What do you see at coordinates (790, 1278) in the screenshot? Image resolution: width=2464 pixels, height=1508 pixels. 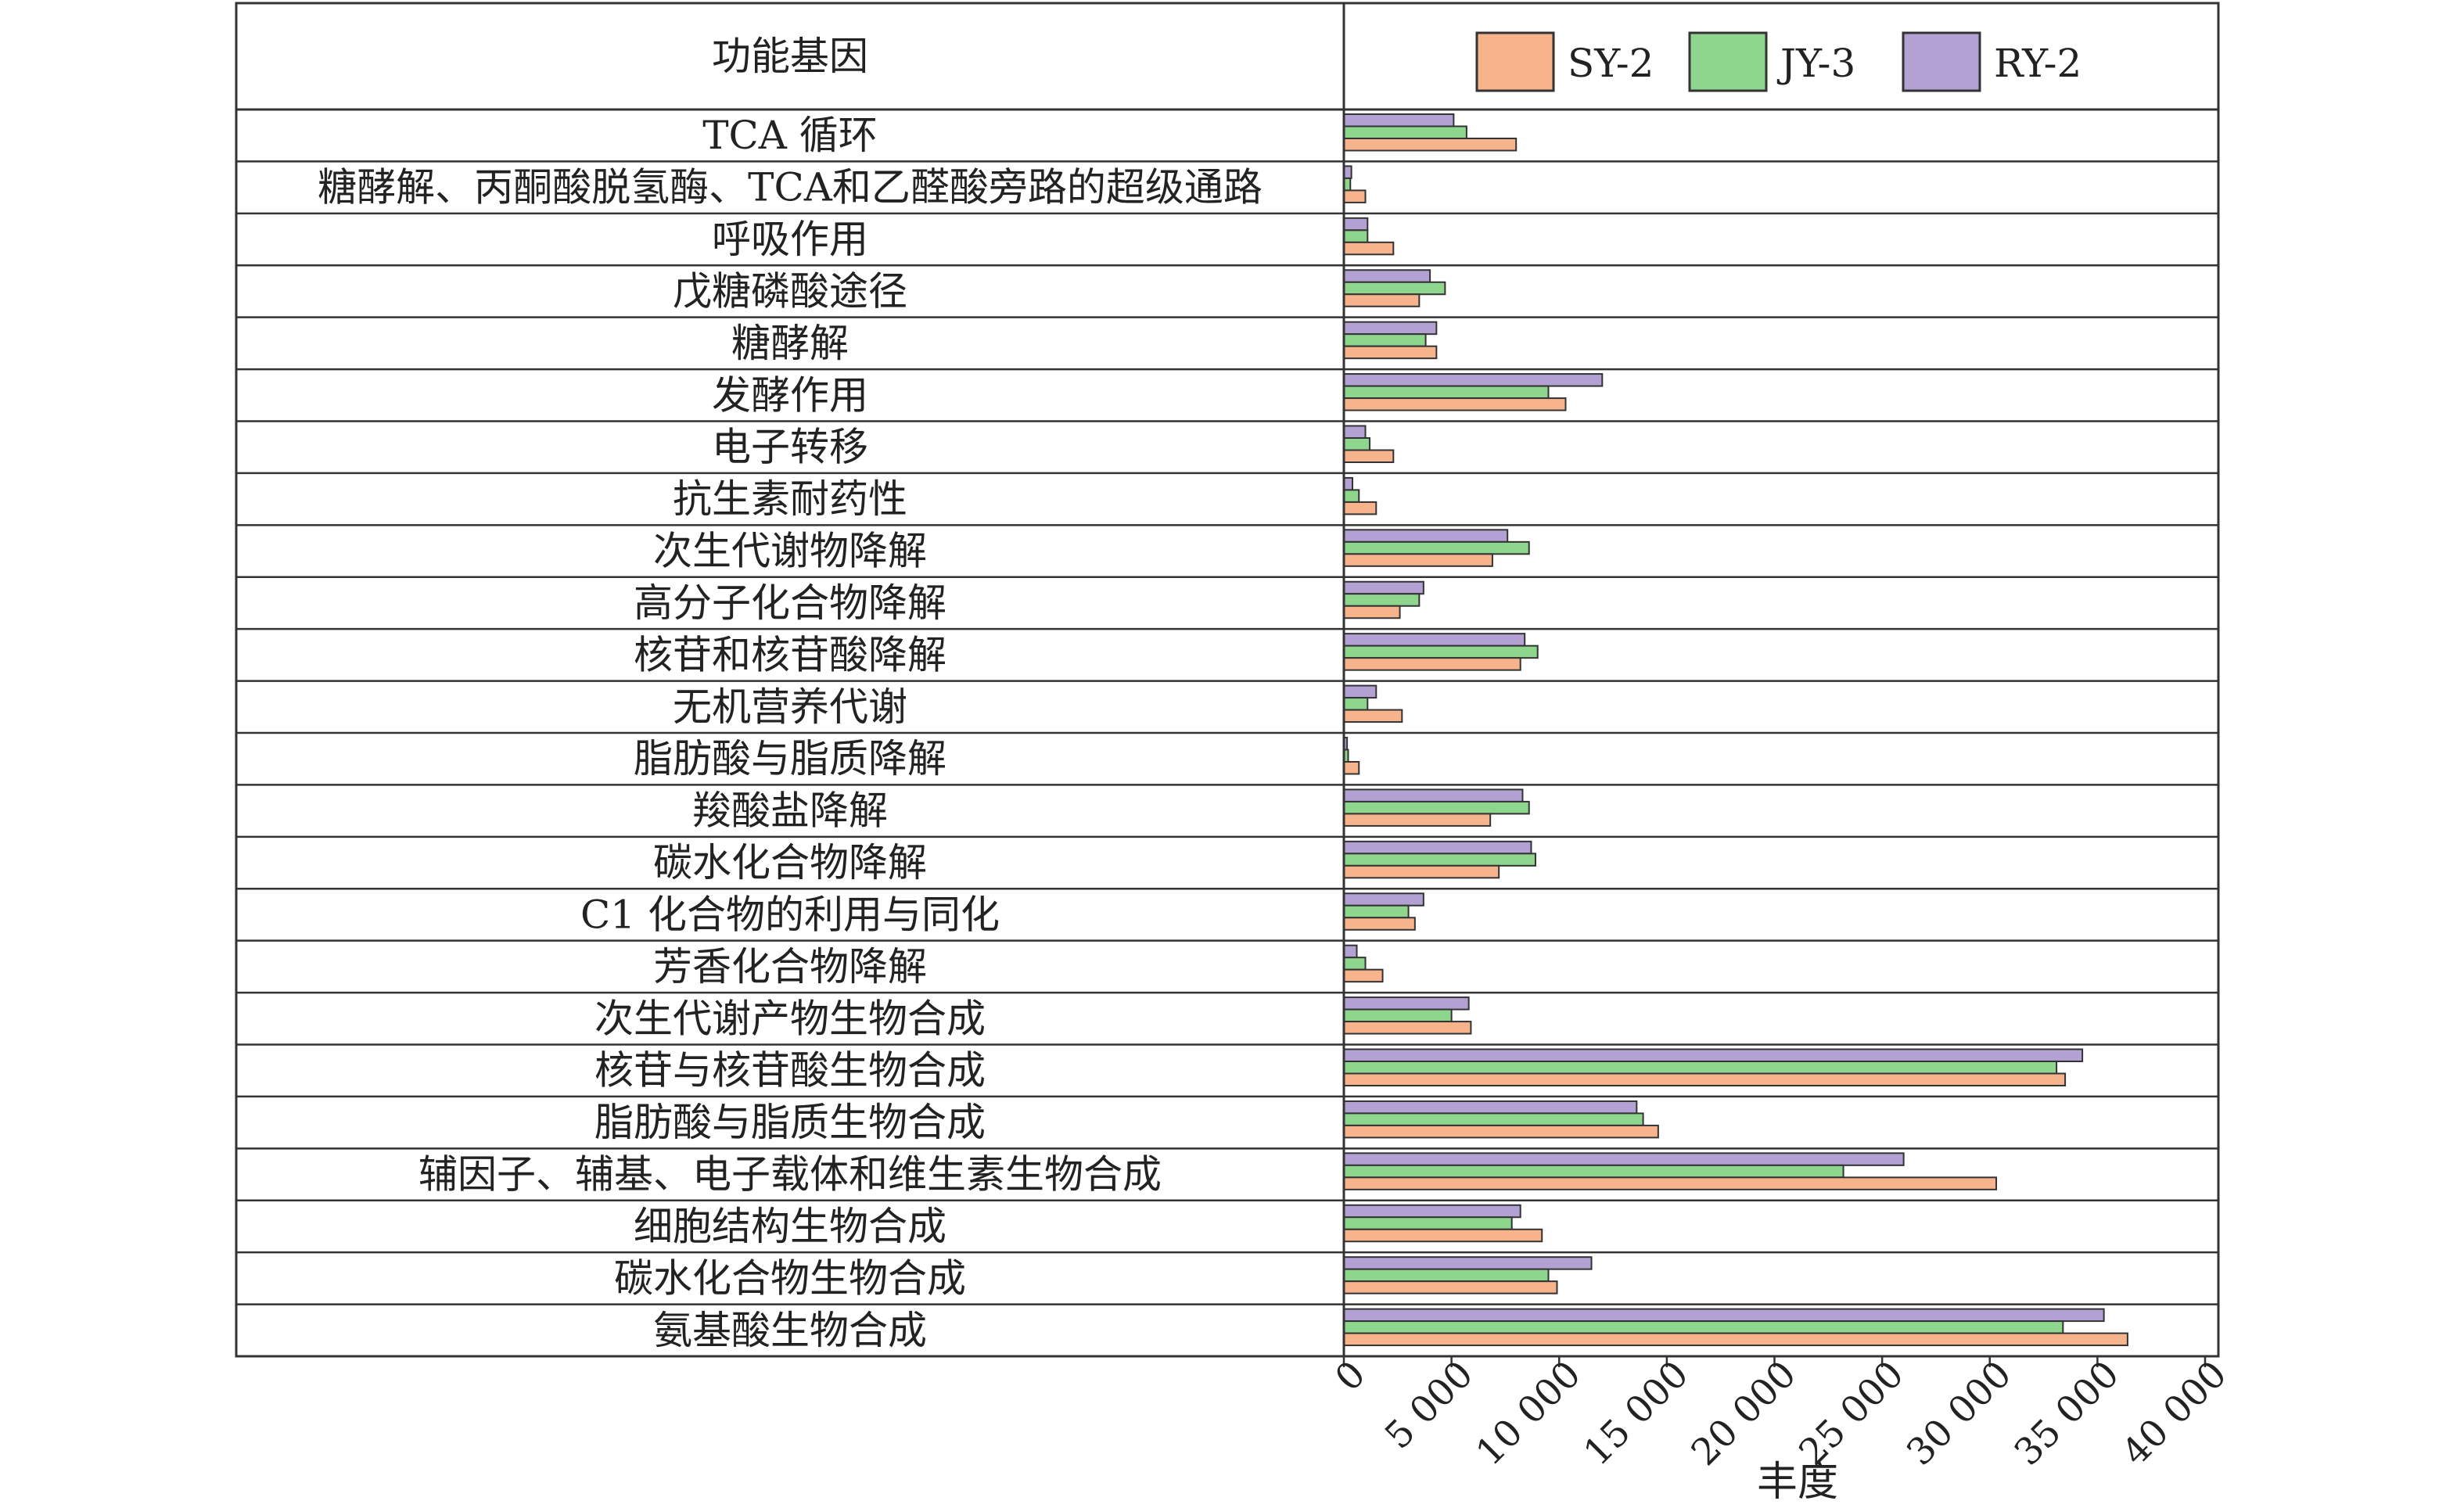 I see `category-label: 碳水化合物生物合成` at bounding box center [790, 1278].